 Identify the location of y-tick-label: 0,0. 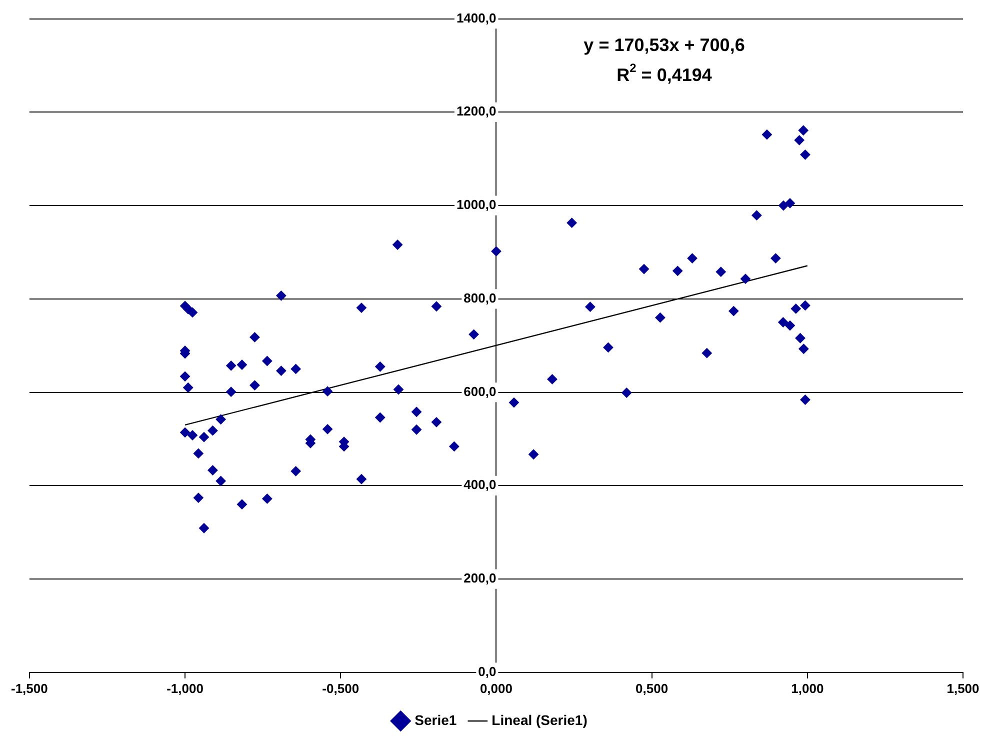
(487, 671).